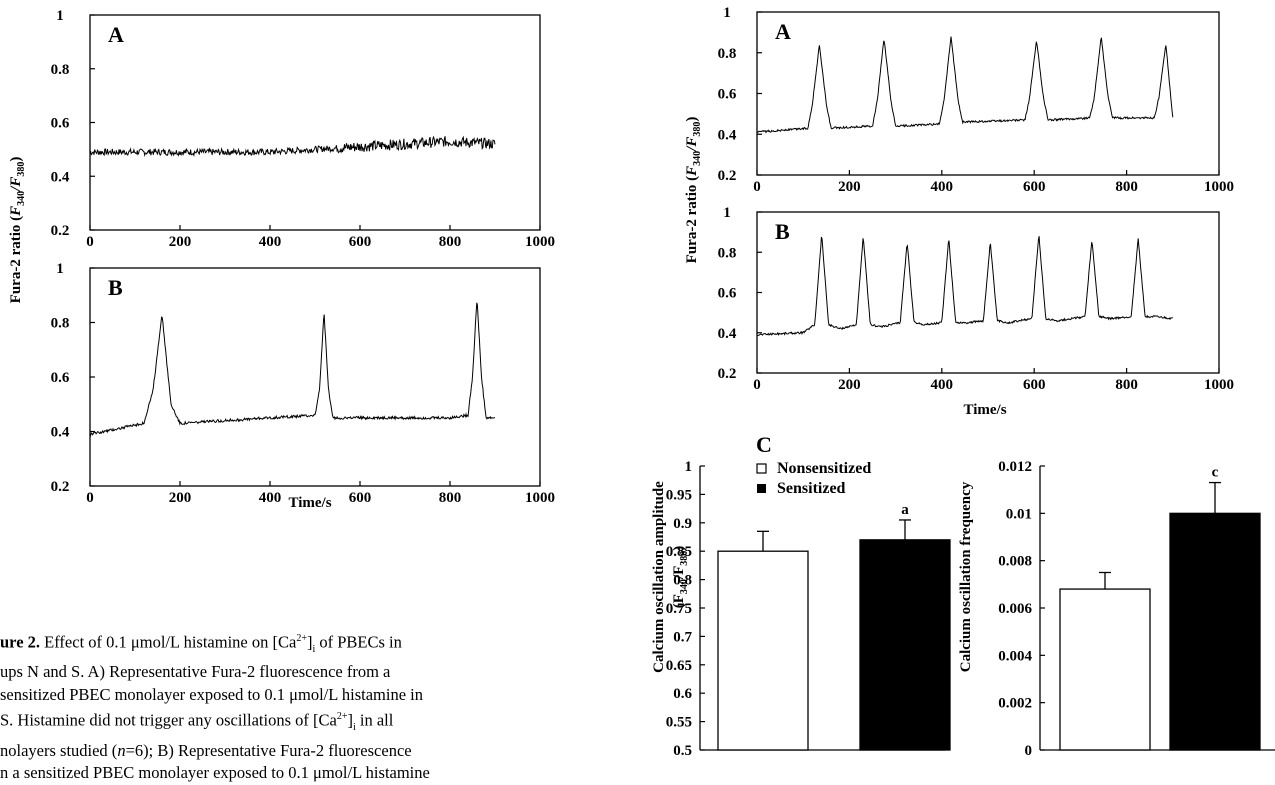  Describe the element at coordinates (309, 503) in the screenshot. I see `left-x-axis-label: Time/s` at that location.